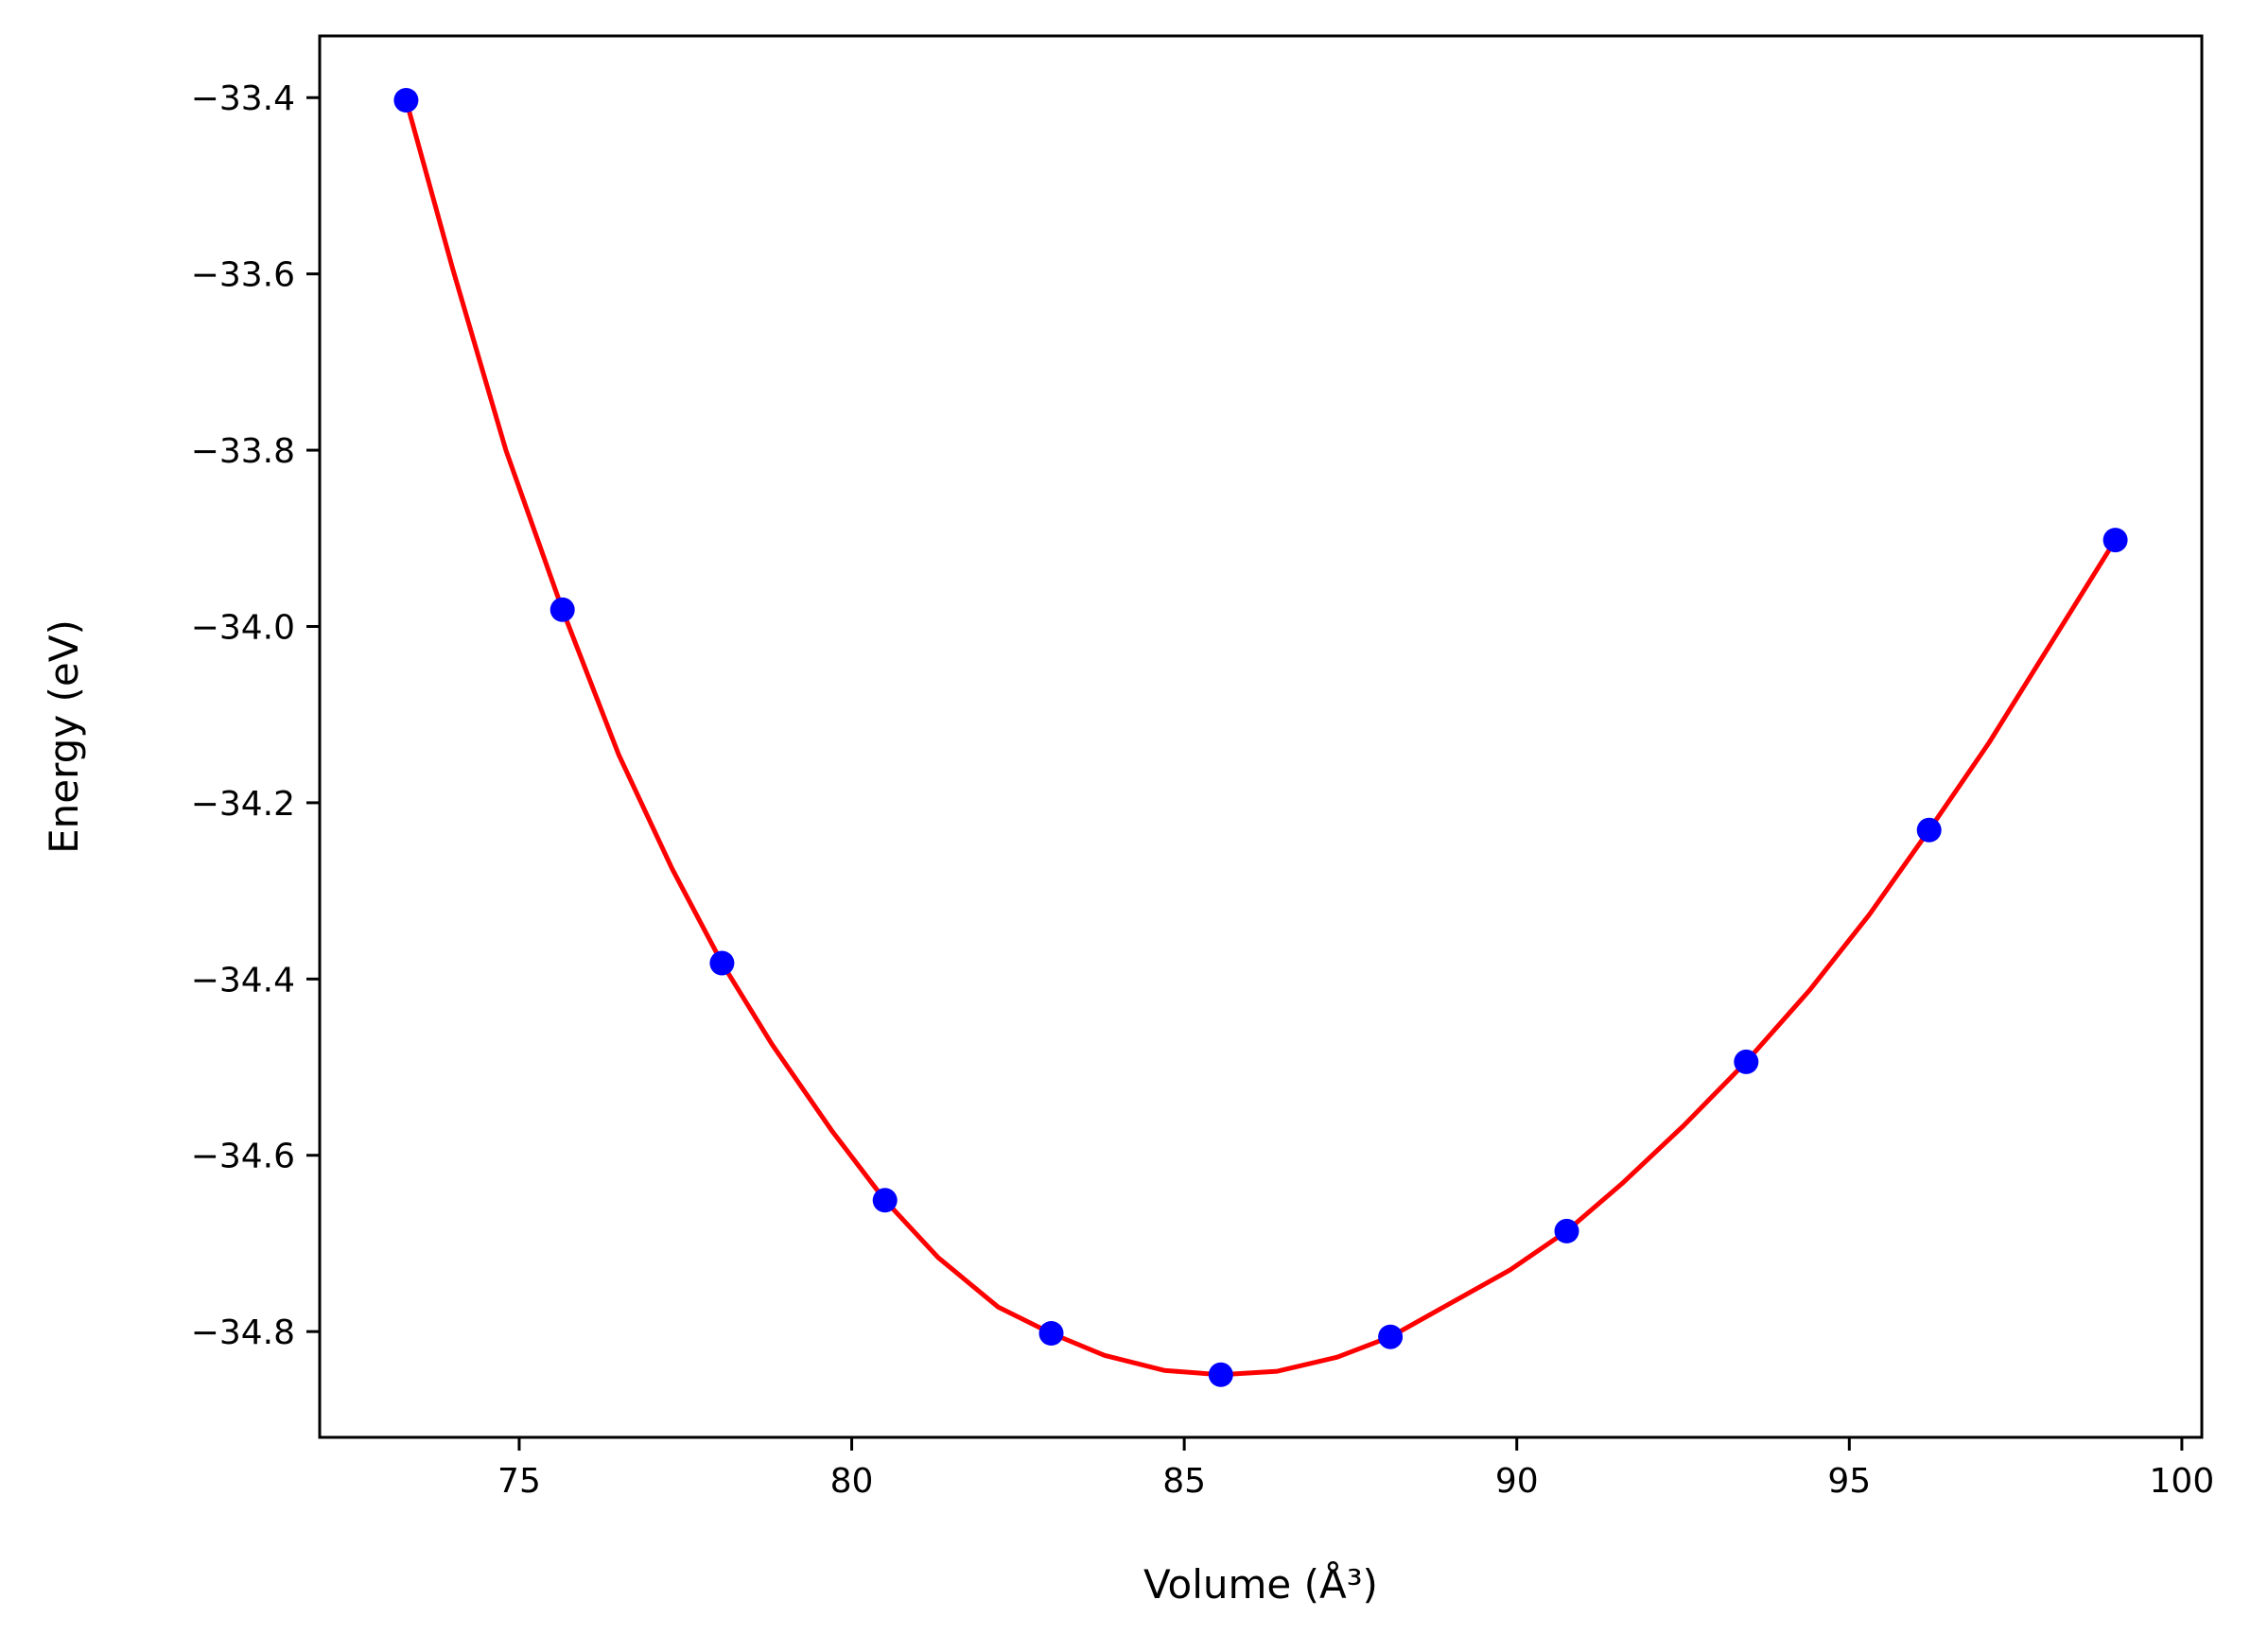 This screenshot has height=1652, width=2268. Describe the element at coordinates (1517, 1482) in the screenshot. I see `x-tick-label: 90` at that location.